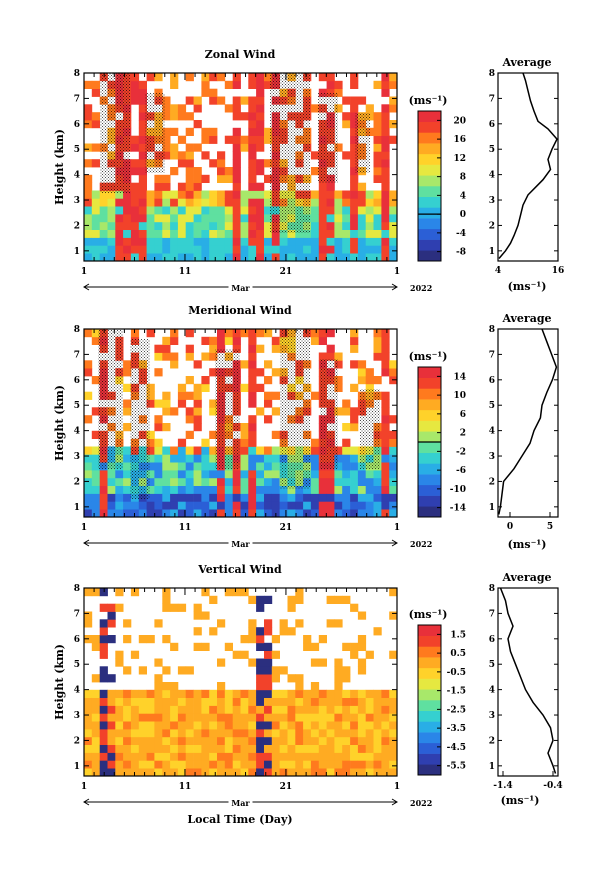 Image resolution: width=613 pixels, height=876 pixels. What do you see at coordinates (527, 544) in the screenshot?
I see `meridional-average-xlabel: (ms⁻¹)` at bounding box center [527, 544].